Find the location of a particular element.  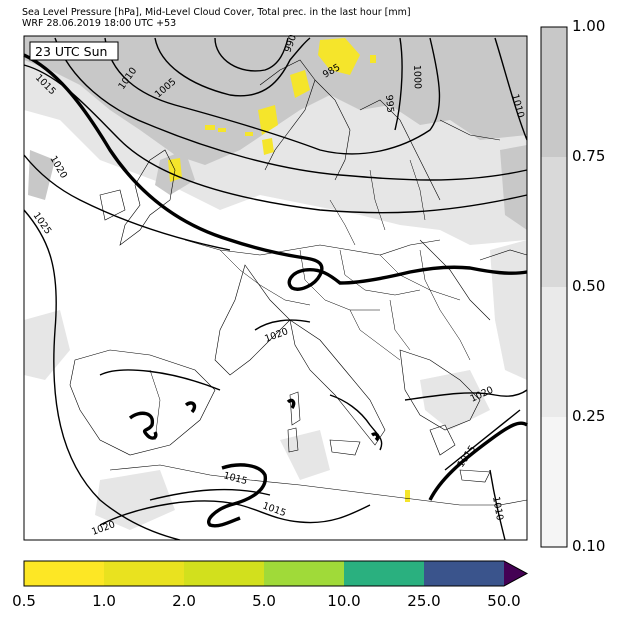

cloud-colorbar-tick: 0.10 is located at coordinates (589, 546).